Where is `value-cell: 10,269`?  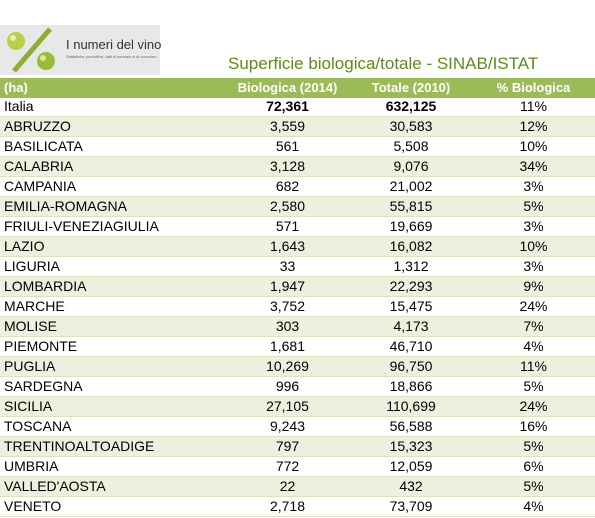
value-cell: 10,269 is located at coordinates (287, 366).